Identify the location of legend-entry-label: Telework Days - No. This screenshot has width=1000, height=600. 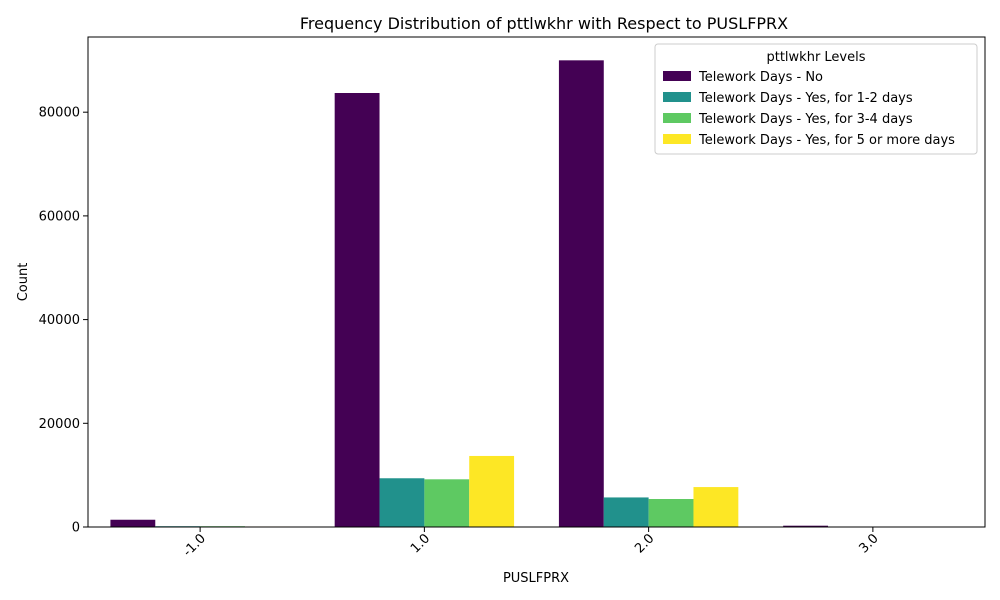
(760, 77).